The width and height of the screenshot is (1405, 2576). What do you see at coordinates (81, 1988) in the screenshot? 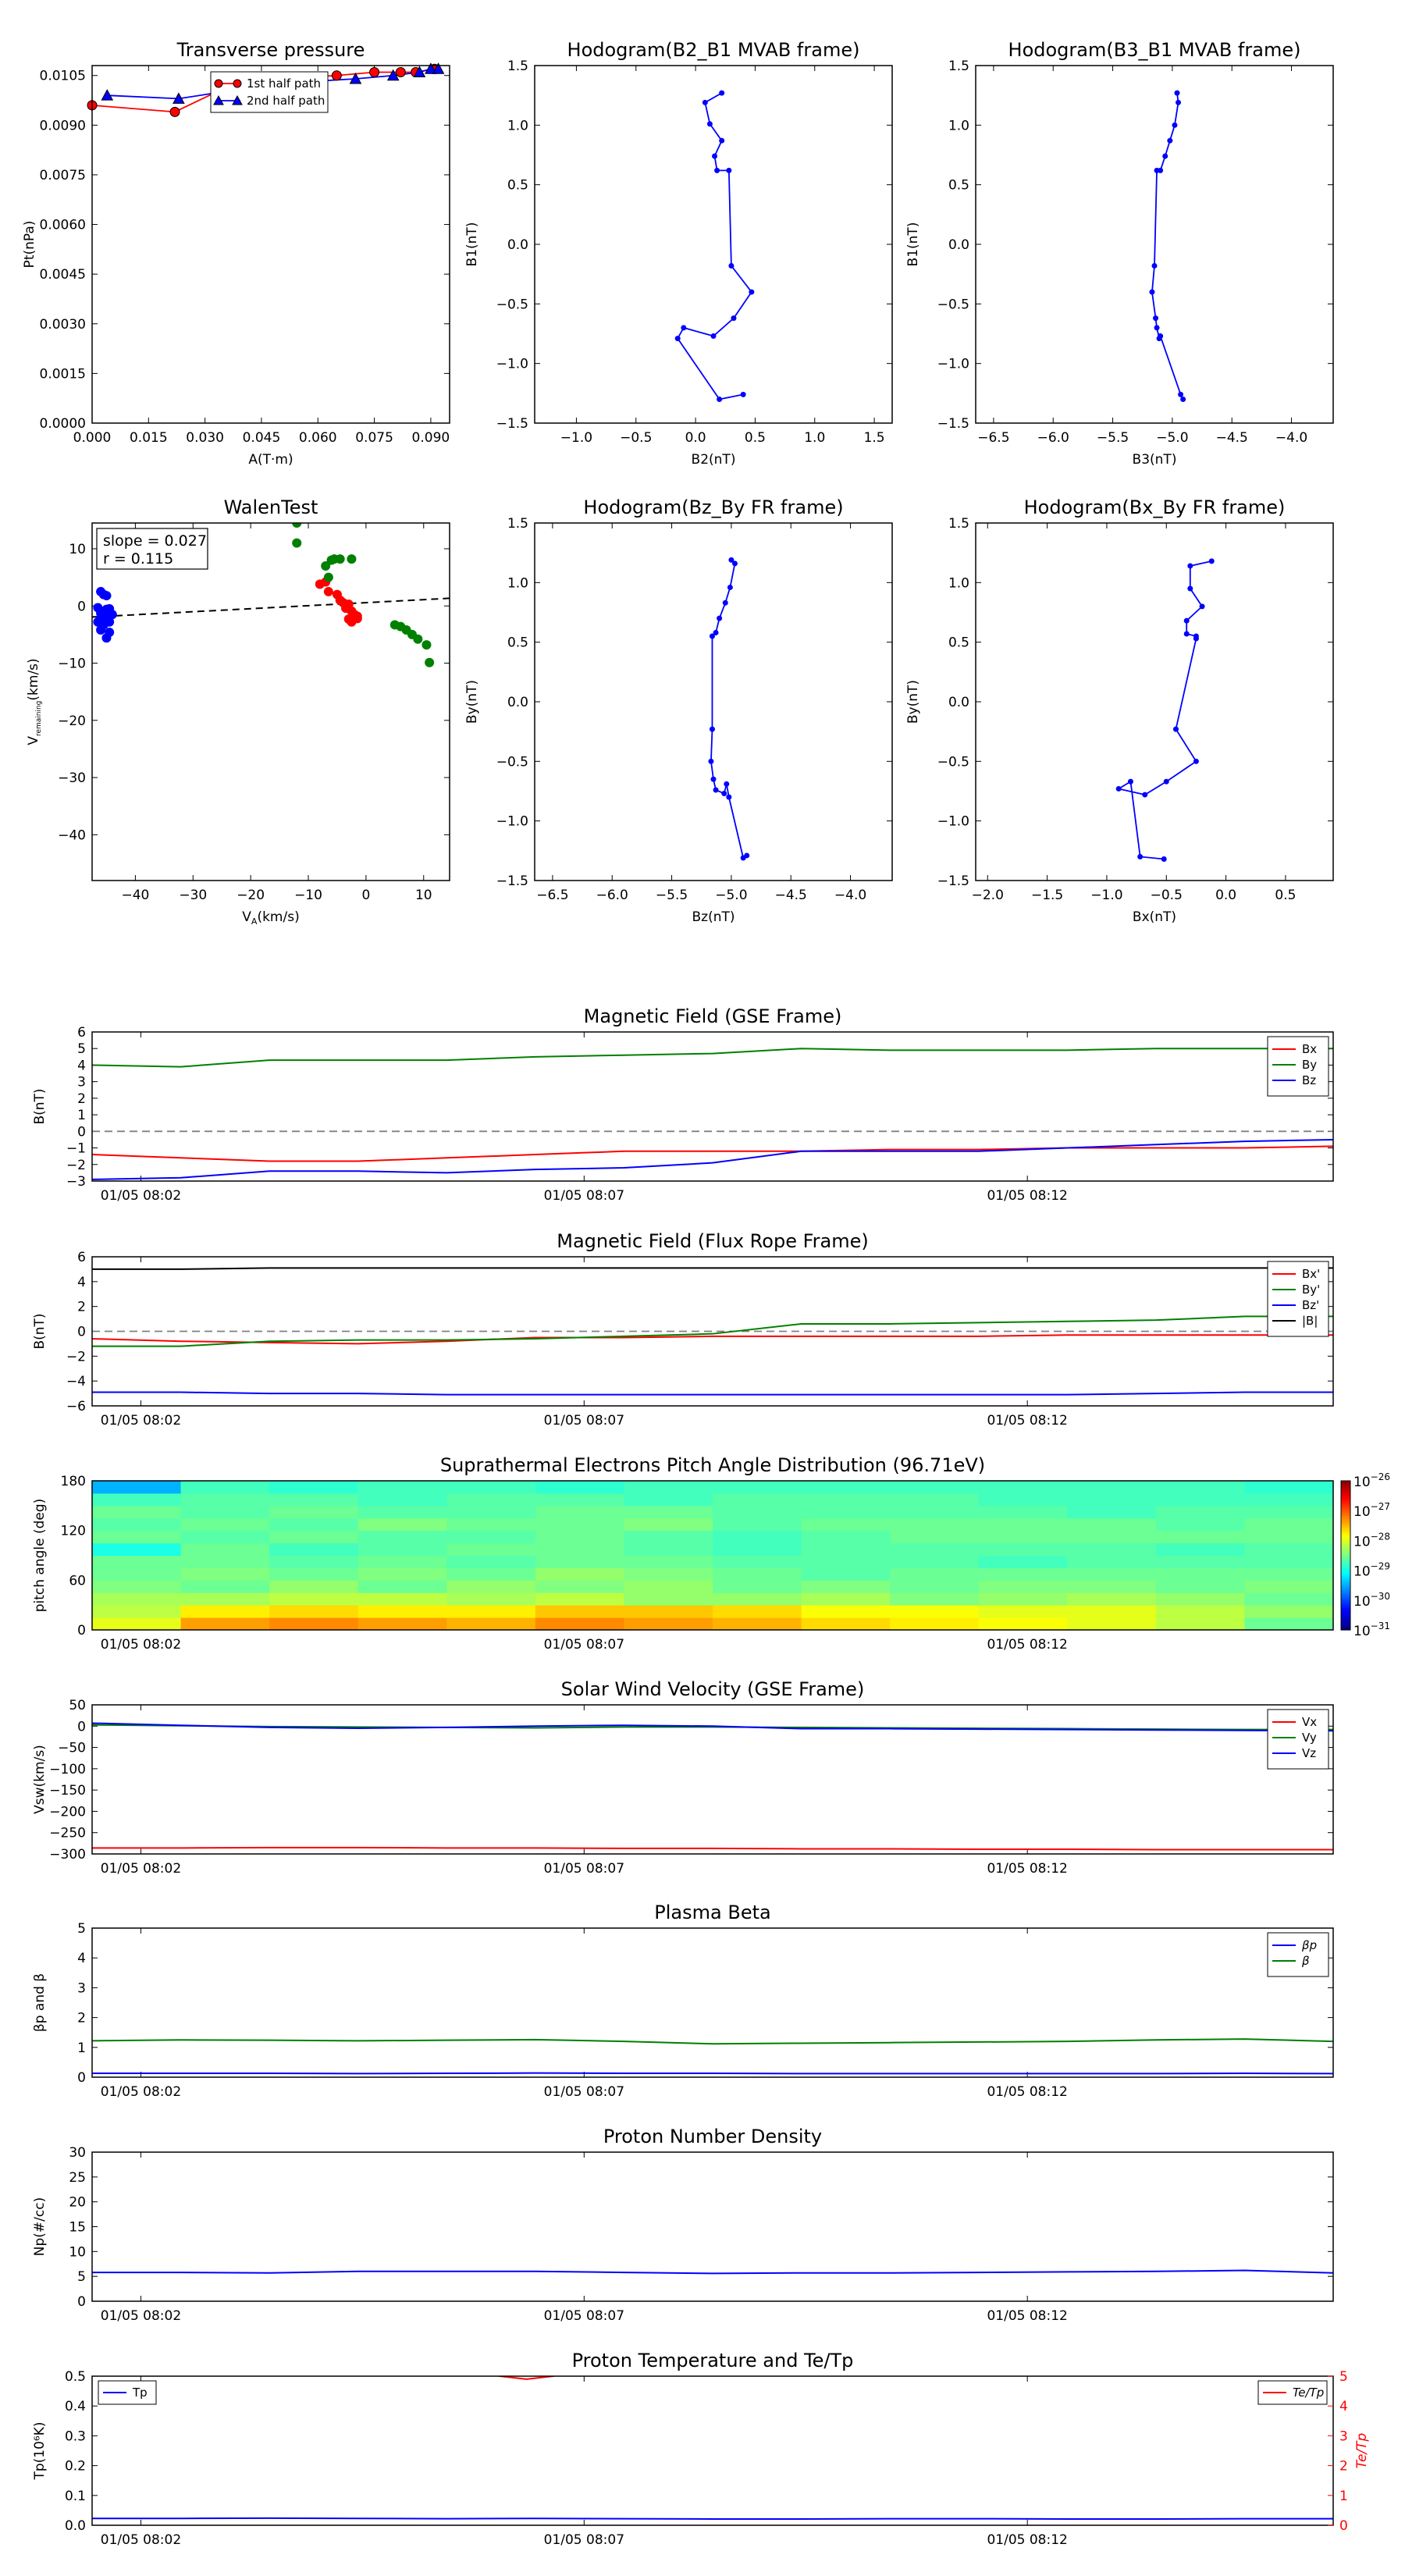
I see `y-tick-label: 3` at bounding box center [81, 1988].